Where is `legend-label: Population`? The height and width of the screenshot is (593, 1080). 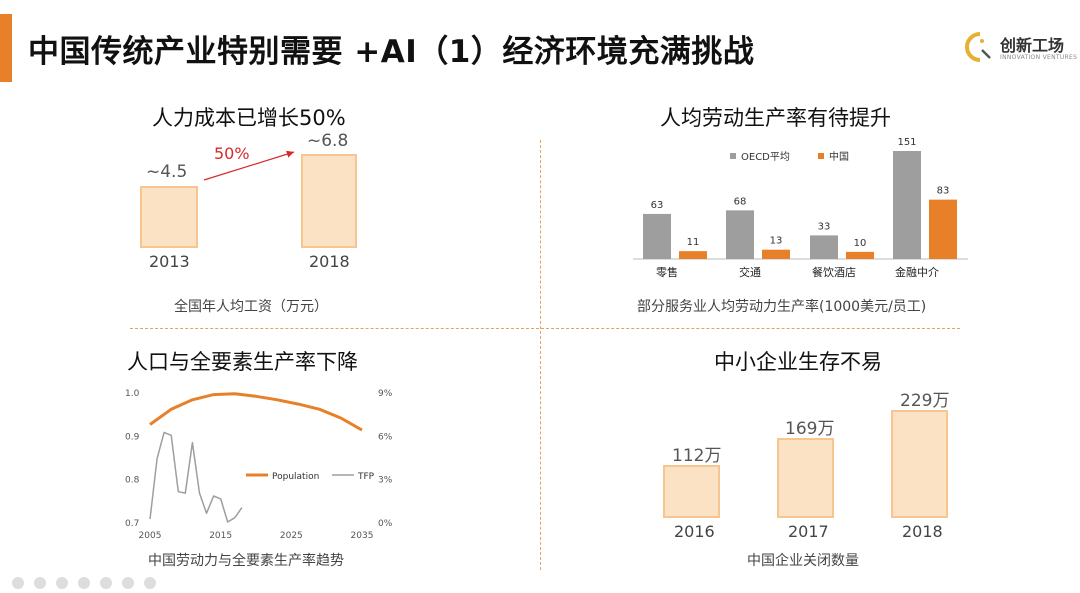 legend-label: Population is located at coordinates (295, 477).